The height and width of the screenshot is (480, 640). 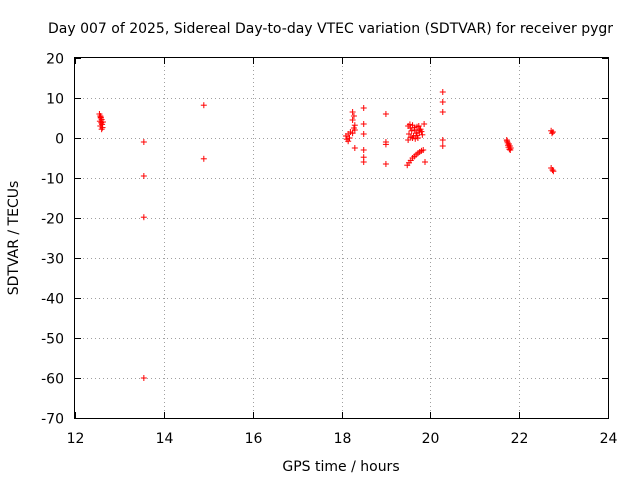 What do you see at coordinates (254, 439) in the screenshot?
I see `x-tick-label: 16` at bounding box center [254, 439].